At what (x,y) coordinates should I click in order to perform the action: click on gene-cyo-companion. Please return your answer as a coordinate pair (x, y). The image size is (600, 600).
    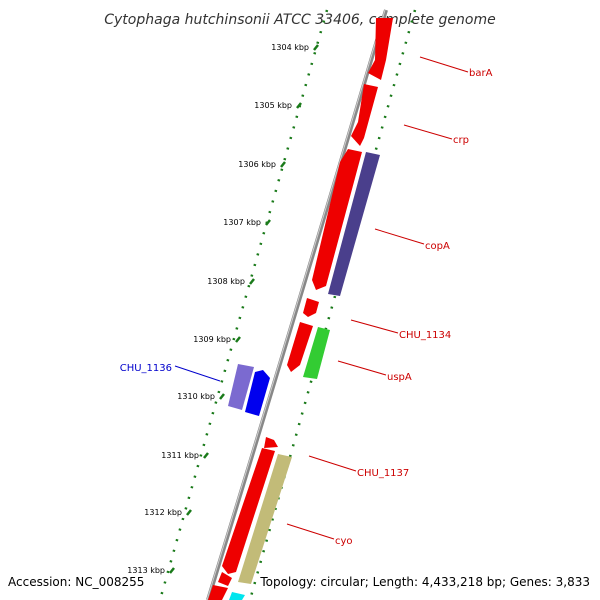
    Looking at the image, I should click on (265, 519).